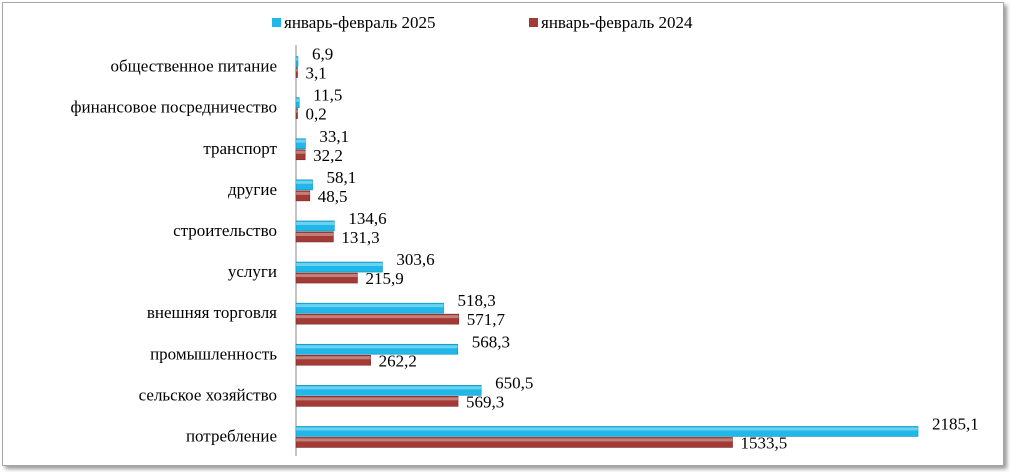 The height and width of the screenshot is (472, 1010). What do you see at coordinates (316, 73) in the screenshot?
I see `data-label-2024: 3,1` at bounding box center [316, 73].